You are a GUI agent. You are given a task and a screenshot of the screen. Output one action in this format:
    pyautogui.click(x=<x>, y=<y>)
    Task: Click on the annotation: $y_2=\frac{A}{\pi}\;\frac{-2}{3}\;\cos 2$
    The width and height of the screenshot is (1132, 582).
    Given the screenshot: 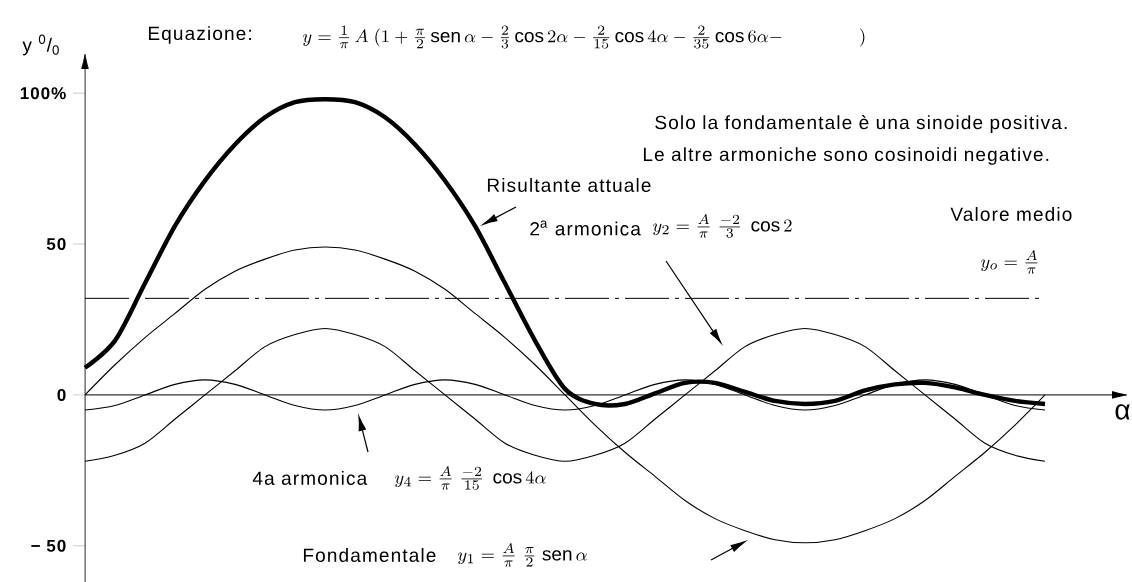 What is the action you would take?
    pyautogui.click(x=722, y=226)
    